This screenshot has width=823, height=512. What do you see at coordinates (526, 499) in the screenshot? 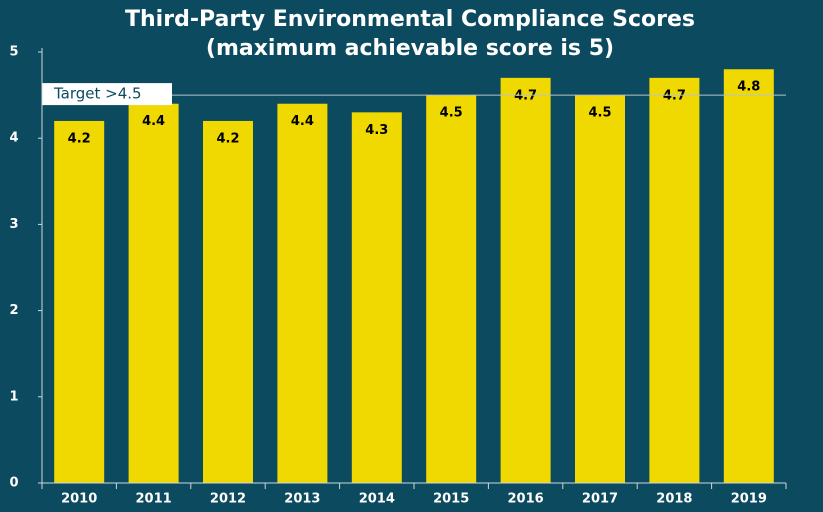
I see `x-tick-label: 2016` at bounding box center [526, 499].